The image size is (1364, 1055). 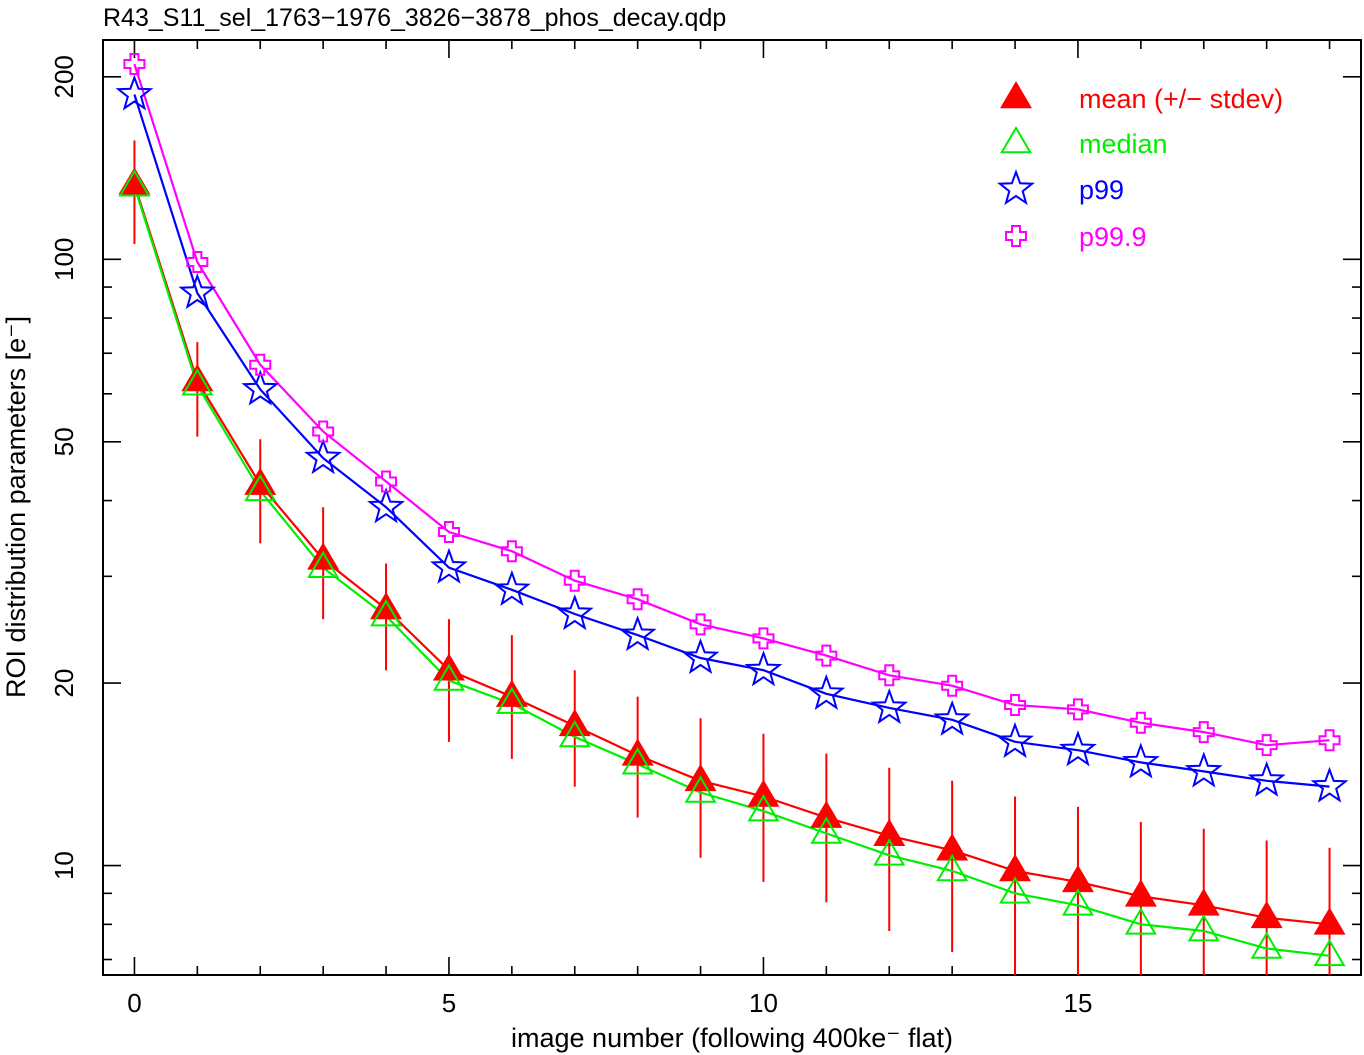 I want to click on y-axis-label: ROI distribution parameters [e⁻], so click(x=16, y=507).